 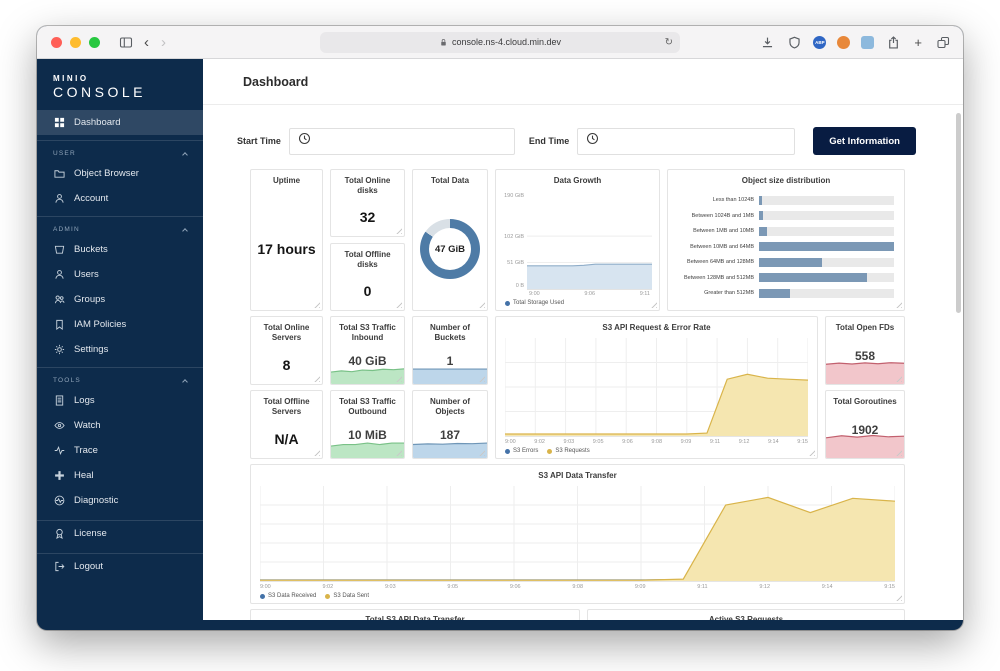 I want to click on sidebar-toggle-icon, so click(x=126, y=42).